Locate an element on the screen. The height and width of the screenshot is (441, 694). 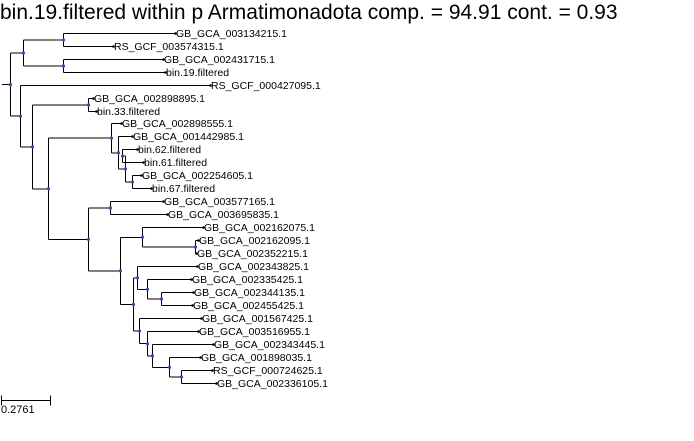
leaf-label: RS_GCF_000427095.1 is located at coordinates (266, 86).